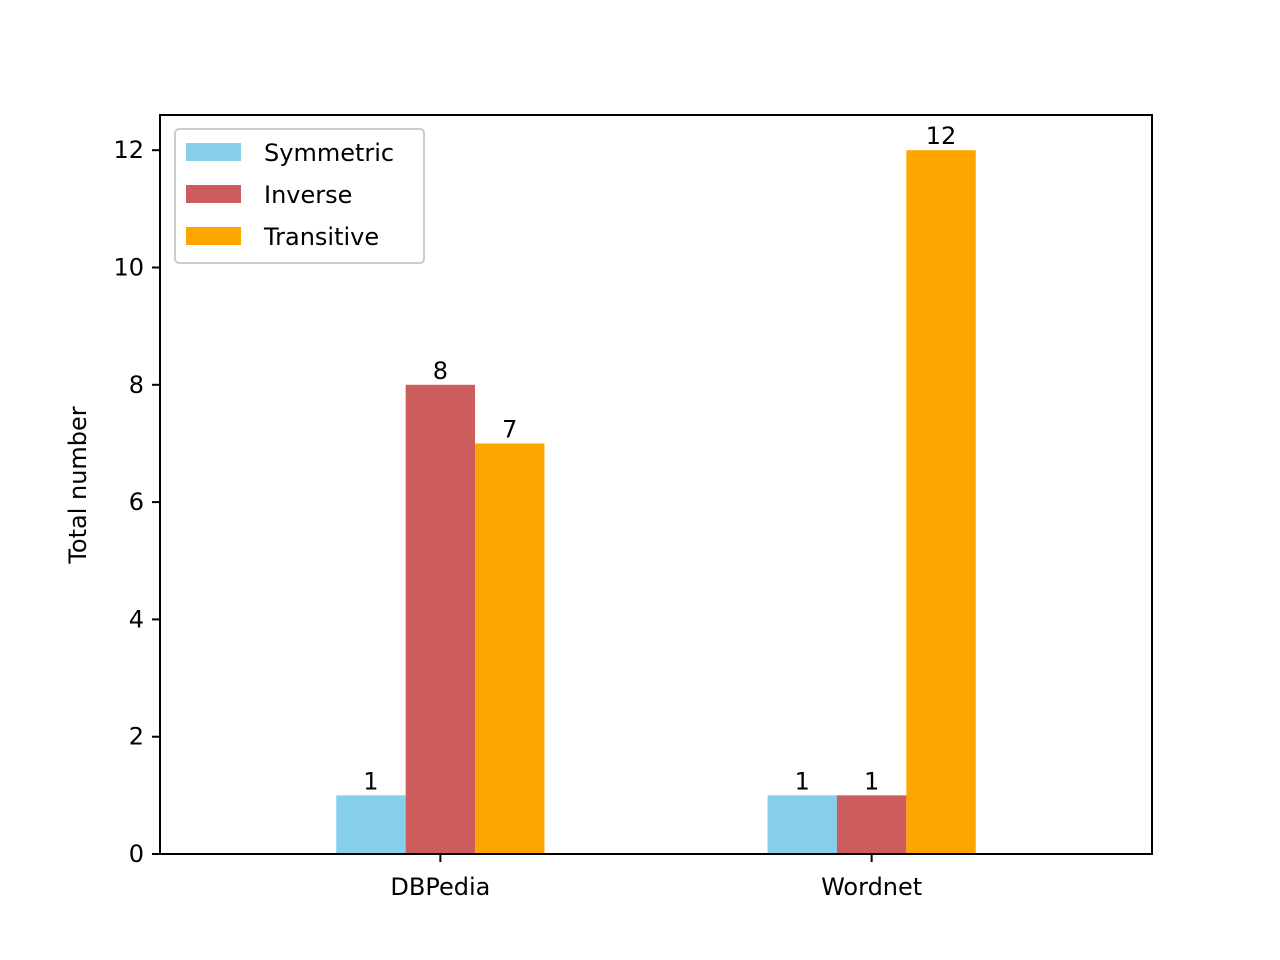 The image size is (1280, 960). Describe the element at coordinates (941, 502) in the screenshot. I see `bar-transitive-wordnet` at that location.